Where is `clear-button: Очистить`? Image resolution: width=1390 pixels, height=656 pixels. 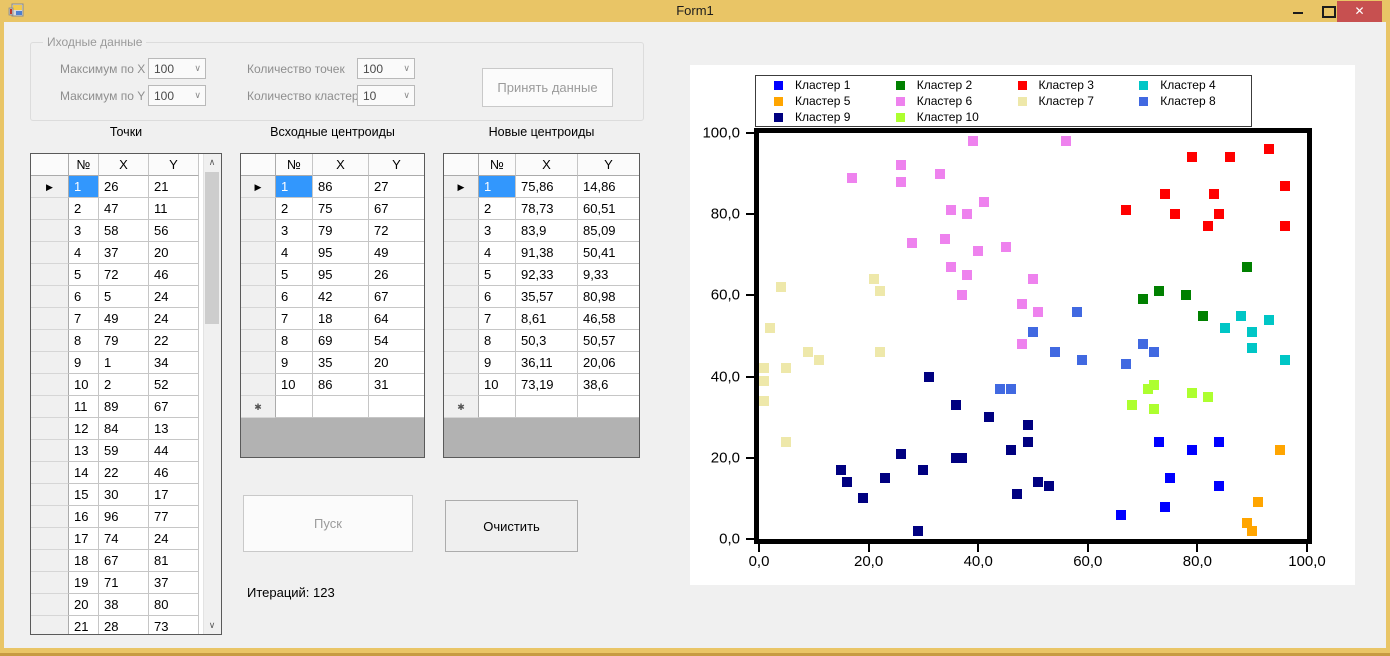
clear-button: Очистить is located at coordinates (511, 526).